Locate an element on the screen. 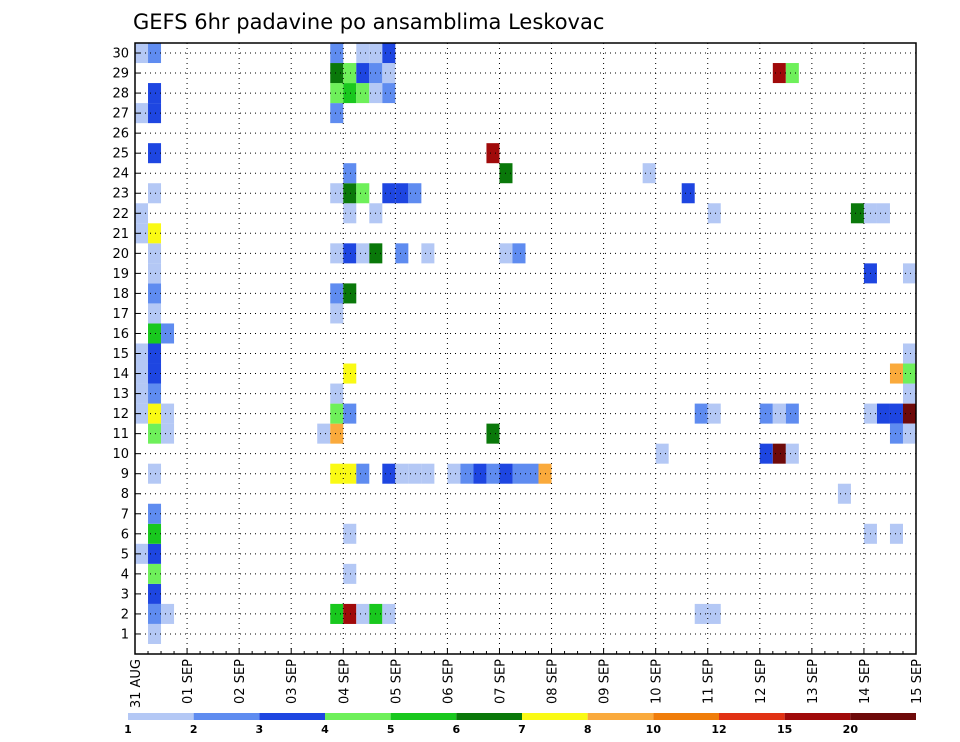  y-tick-label: 25 is located at coordinates (120, 154).